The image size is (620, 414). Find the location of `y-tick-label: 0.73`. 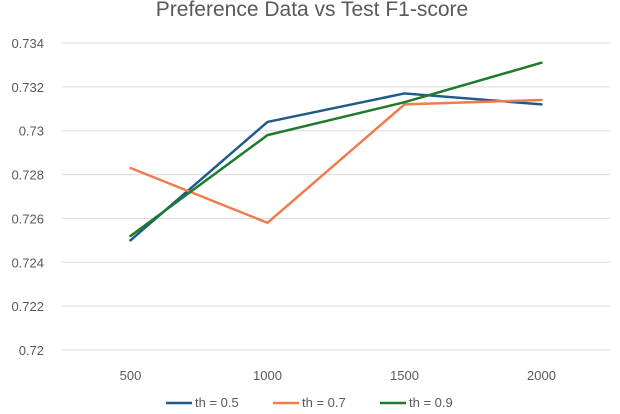

y-tick-label: 0.73 is located at coordinates (31, 131).